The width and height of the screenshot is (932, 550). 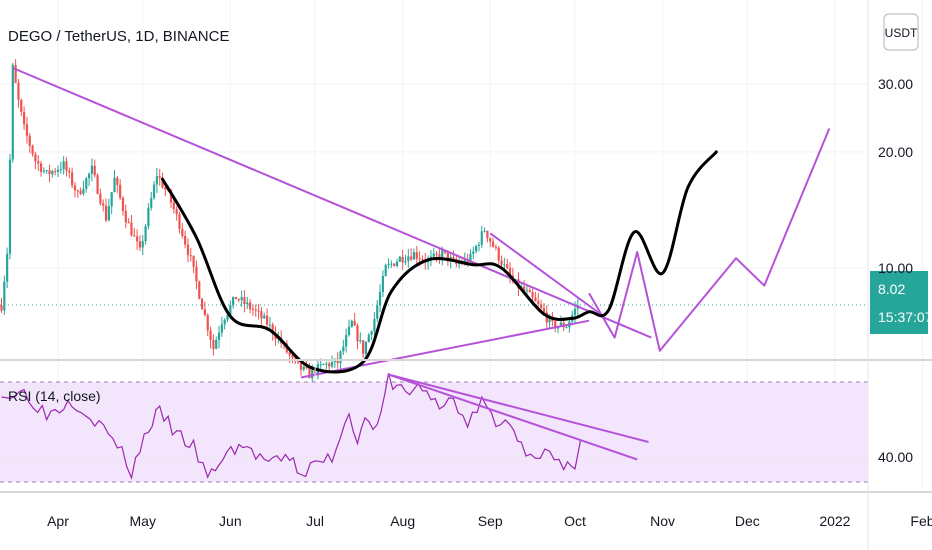 What do you see at coordinates (545, 273) in the screenshot?
I see `short-resistance` at bounding box center [545, 273].